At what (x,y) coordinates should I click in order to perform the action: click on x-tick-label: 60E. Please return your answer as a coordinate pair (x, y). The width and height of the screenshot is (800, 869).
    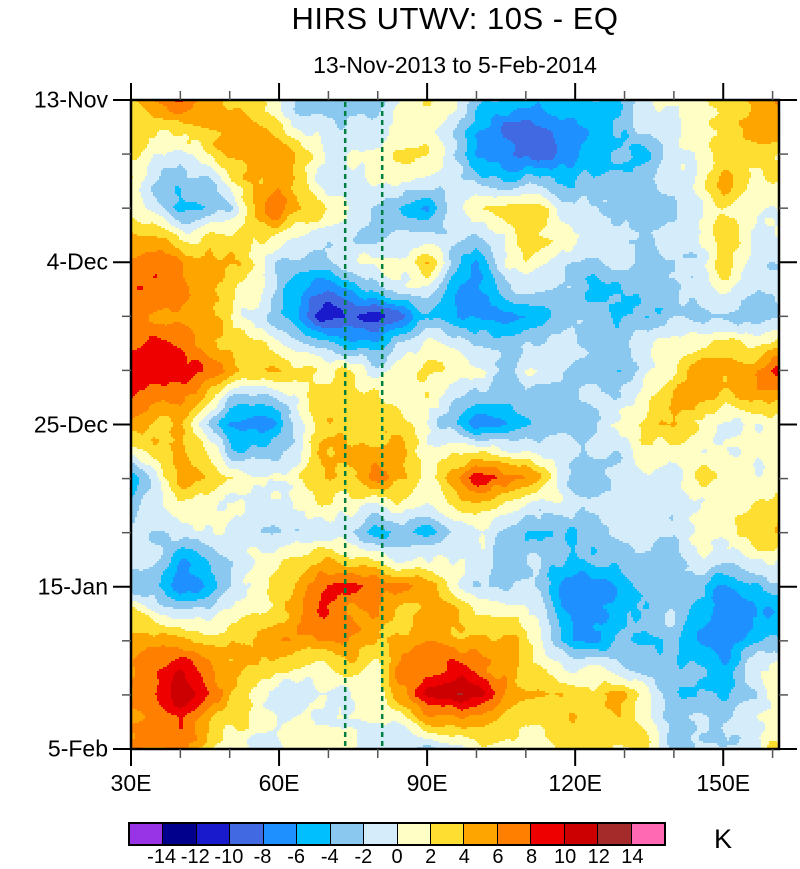
    Looking at the image, I should click on (279, 783).